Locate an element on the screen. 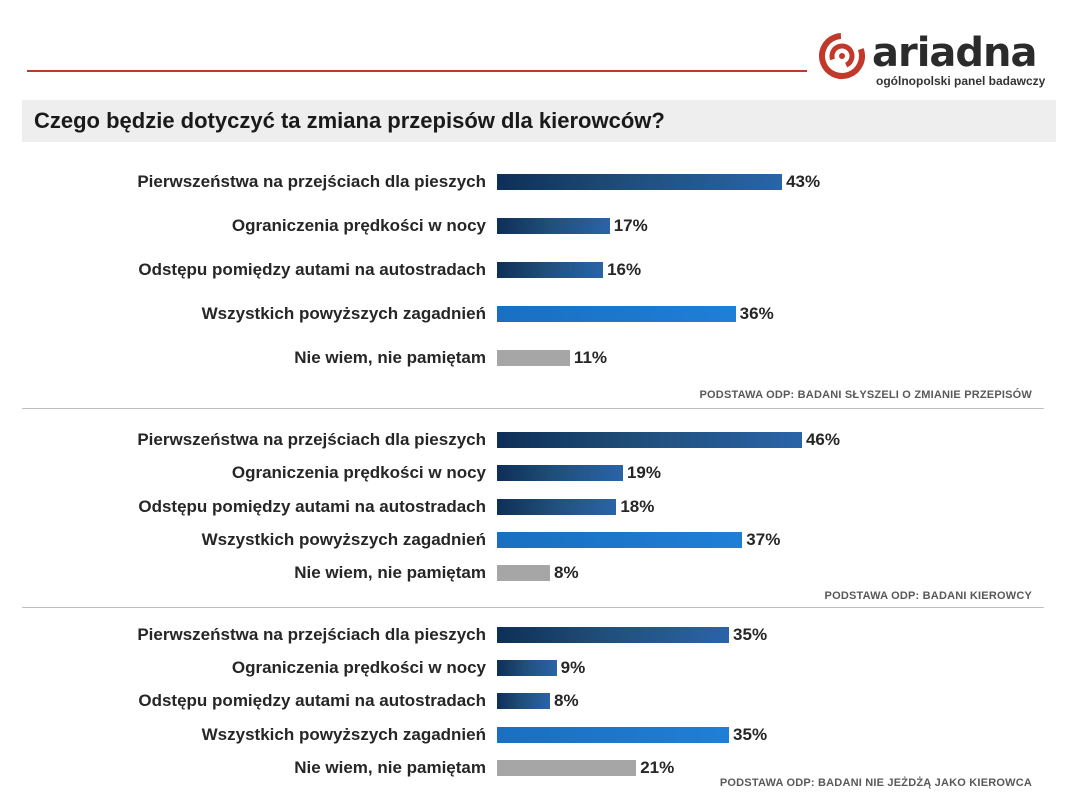  bar-row-night-speed: Ograniczenia prędkości w nocy 19% is located at coordinates (533, 473).